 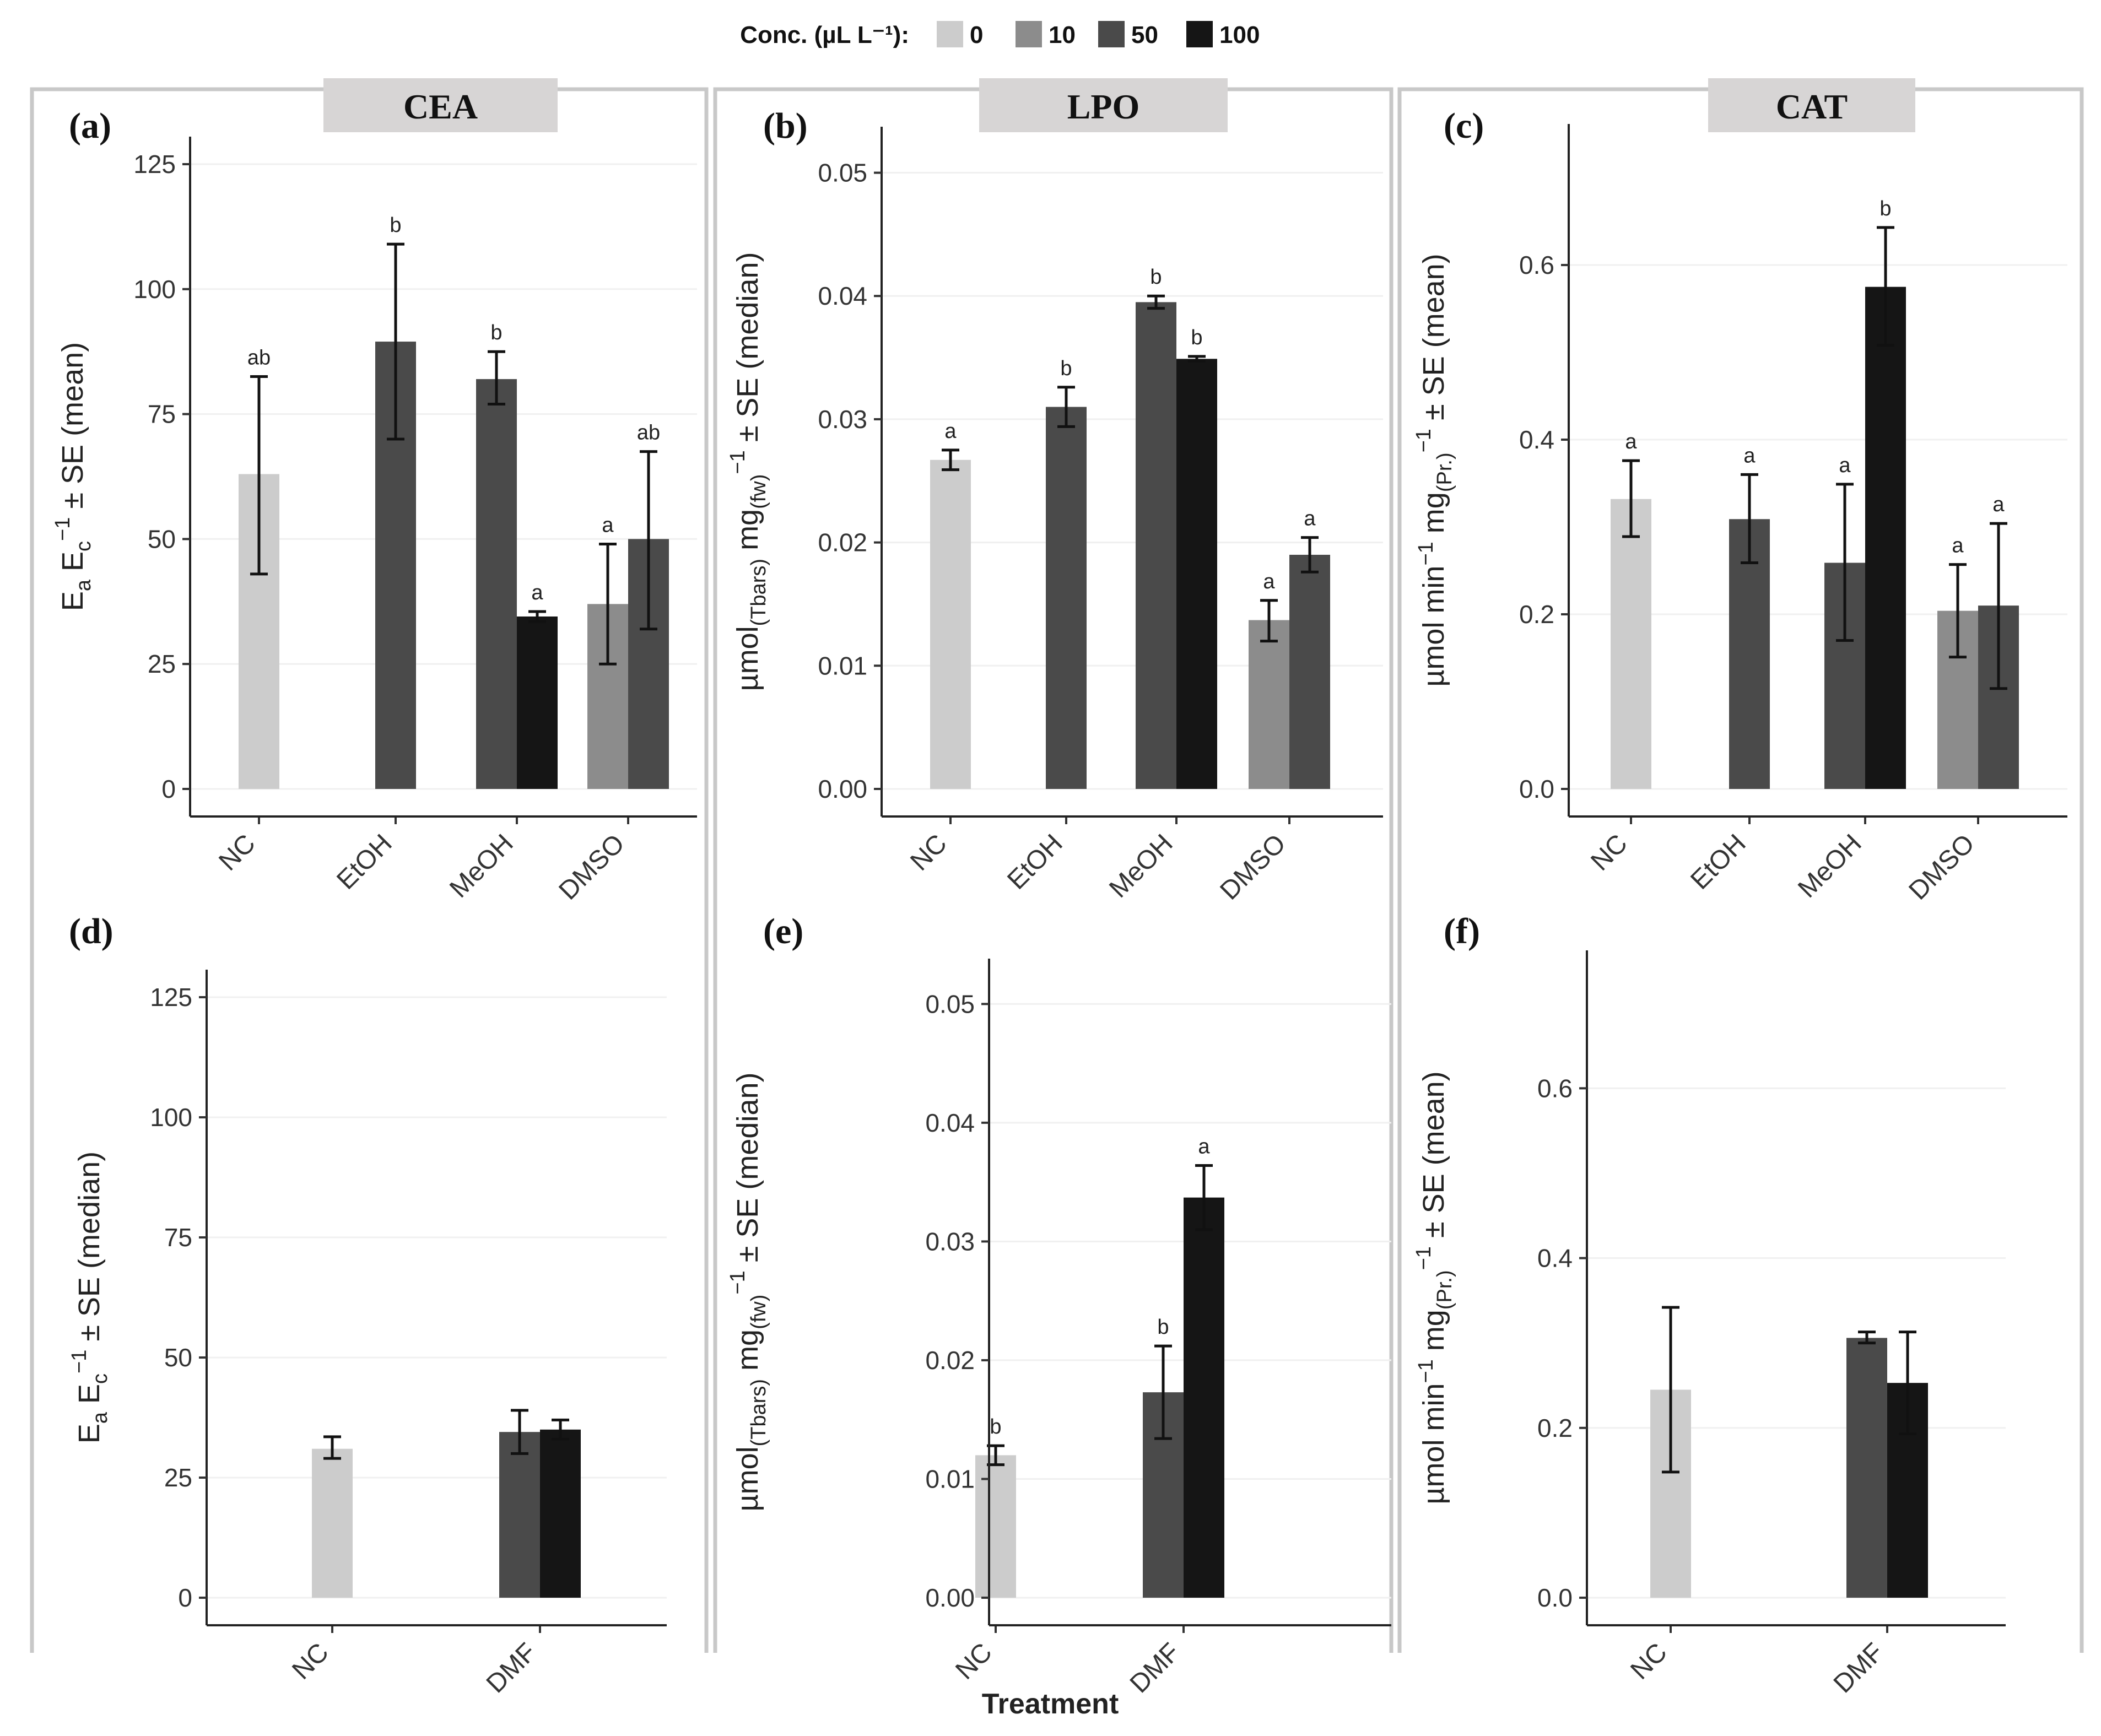 What do you see at coordinates (1000, 34) in the screenshot?
I see `legend: Conc. (µL L⁻¹): 0 10 50 100` at bounding box center [1000, 34].